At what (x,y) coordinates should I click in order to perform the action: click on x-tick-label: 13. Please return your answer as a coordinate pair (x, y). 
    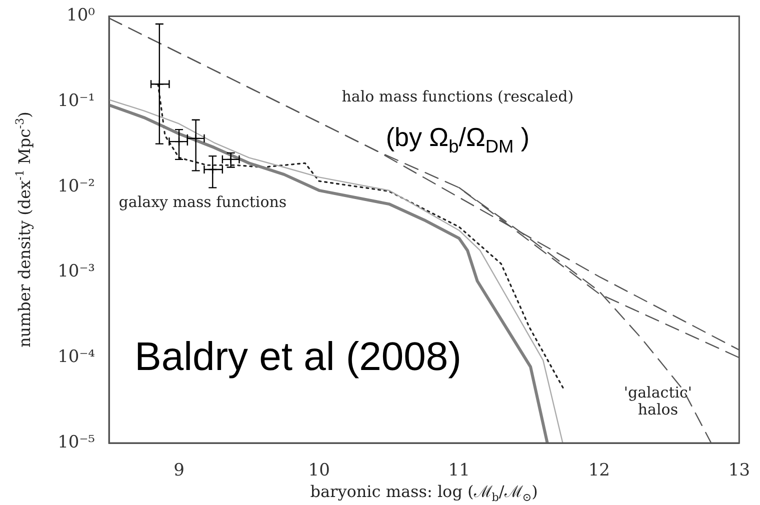
    Looking at the image, I should click on (739, 470).